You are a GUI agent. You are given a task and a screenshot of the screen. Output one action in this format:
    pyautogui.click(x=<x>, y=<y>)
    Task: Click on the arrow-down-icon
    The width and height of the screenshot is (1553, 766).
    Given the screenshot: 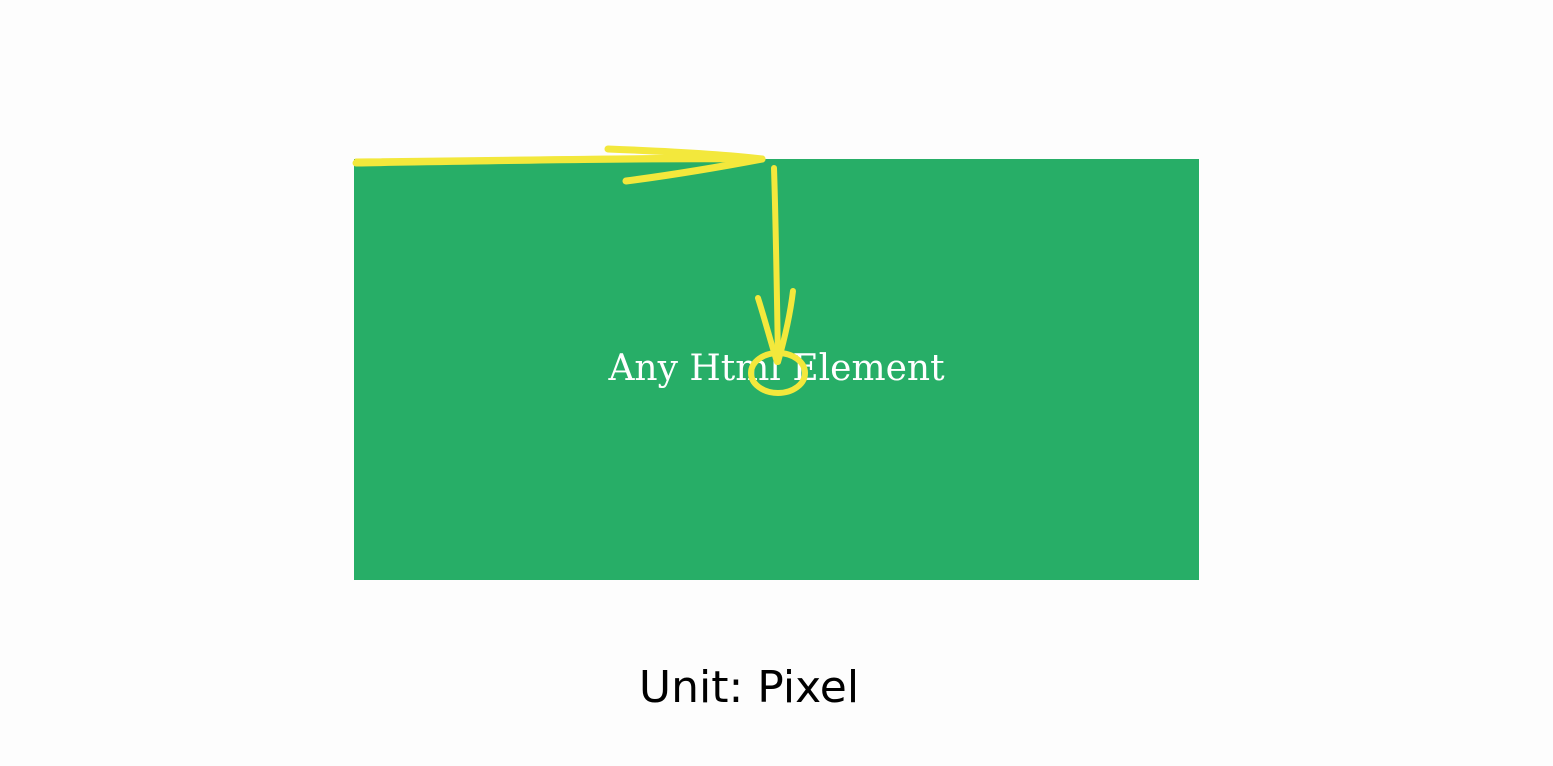 What is the action you would take?
    pyautogui.click(x=775, y=265)
    